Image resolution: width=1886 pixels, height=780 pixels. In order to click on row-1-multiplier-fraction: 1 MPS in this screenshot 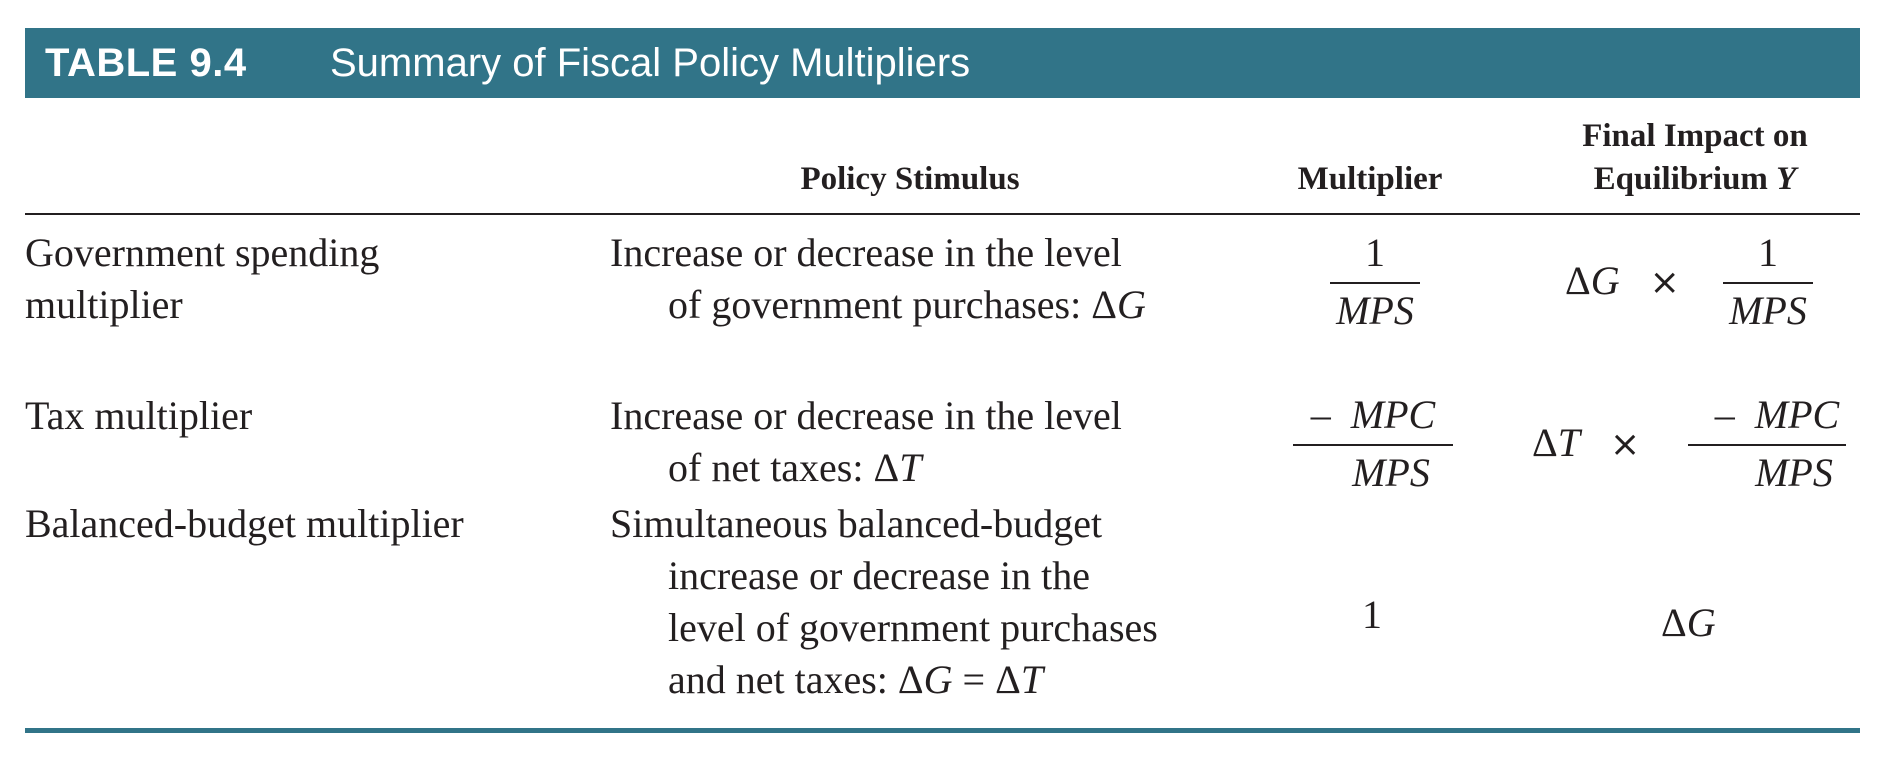, I will do `click(1375, 282)`.